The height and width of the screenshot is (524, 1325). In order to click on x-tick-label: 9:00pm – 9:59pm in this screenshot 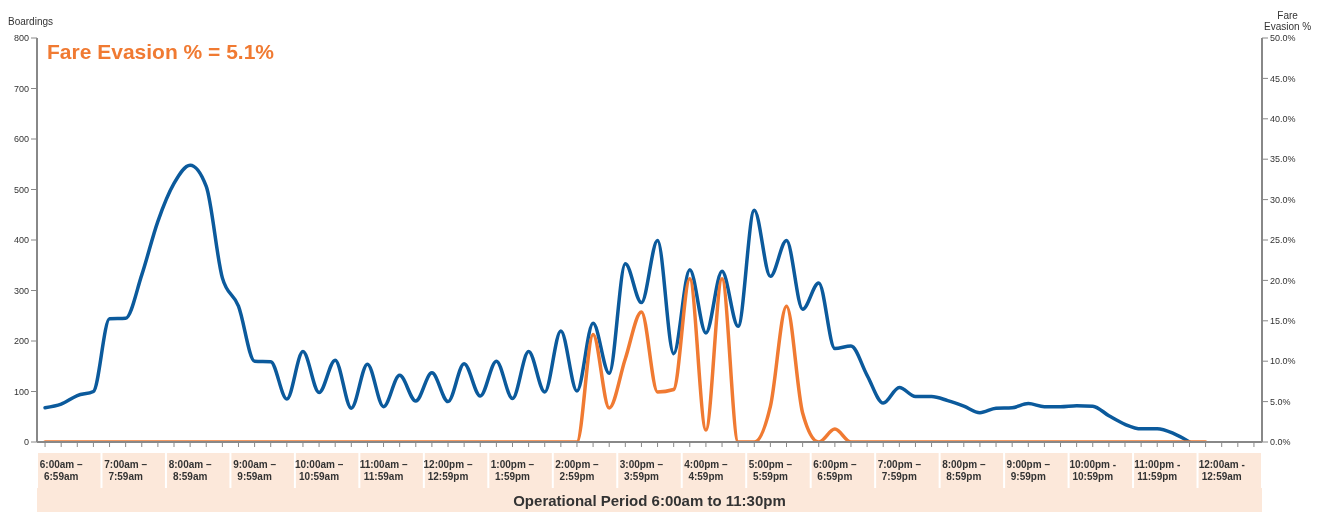, I will do `click(1028, 470)`.